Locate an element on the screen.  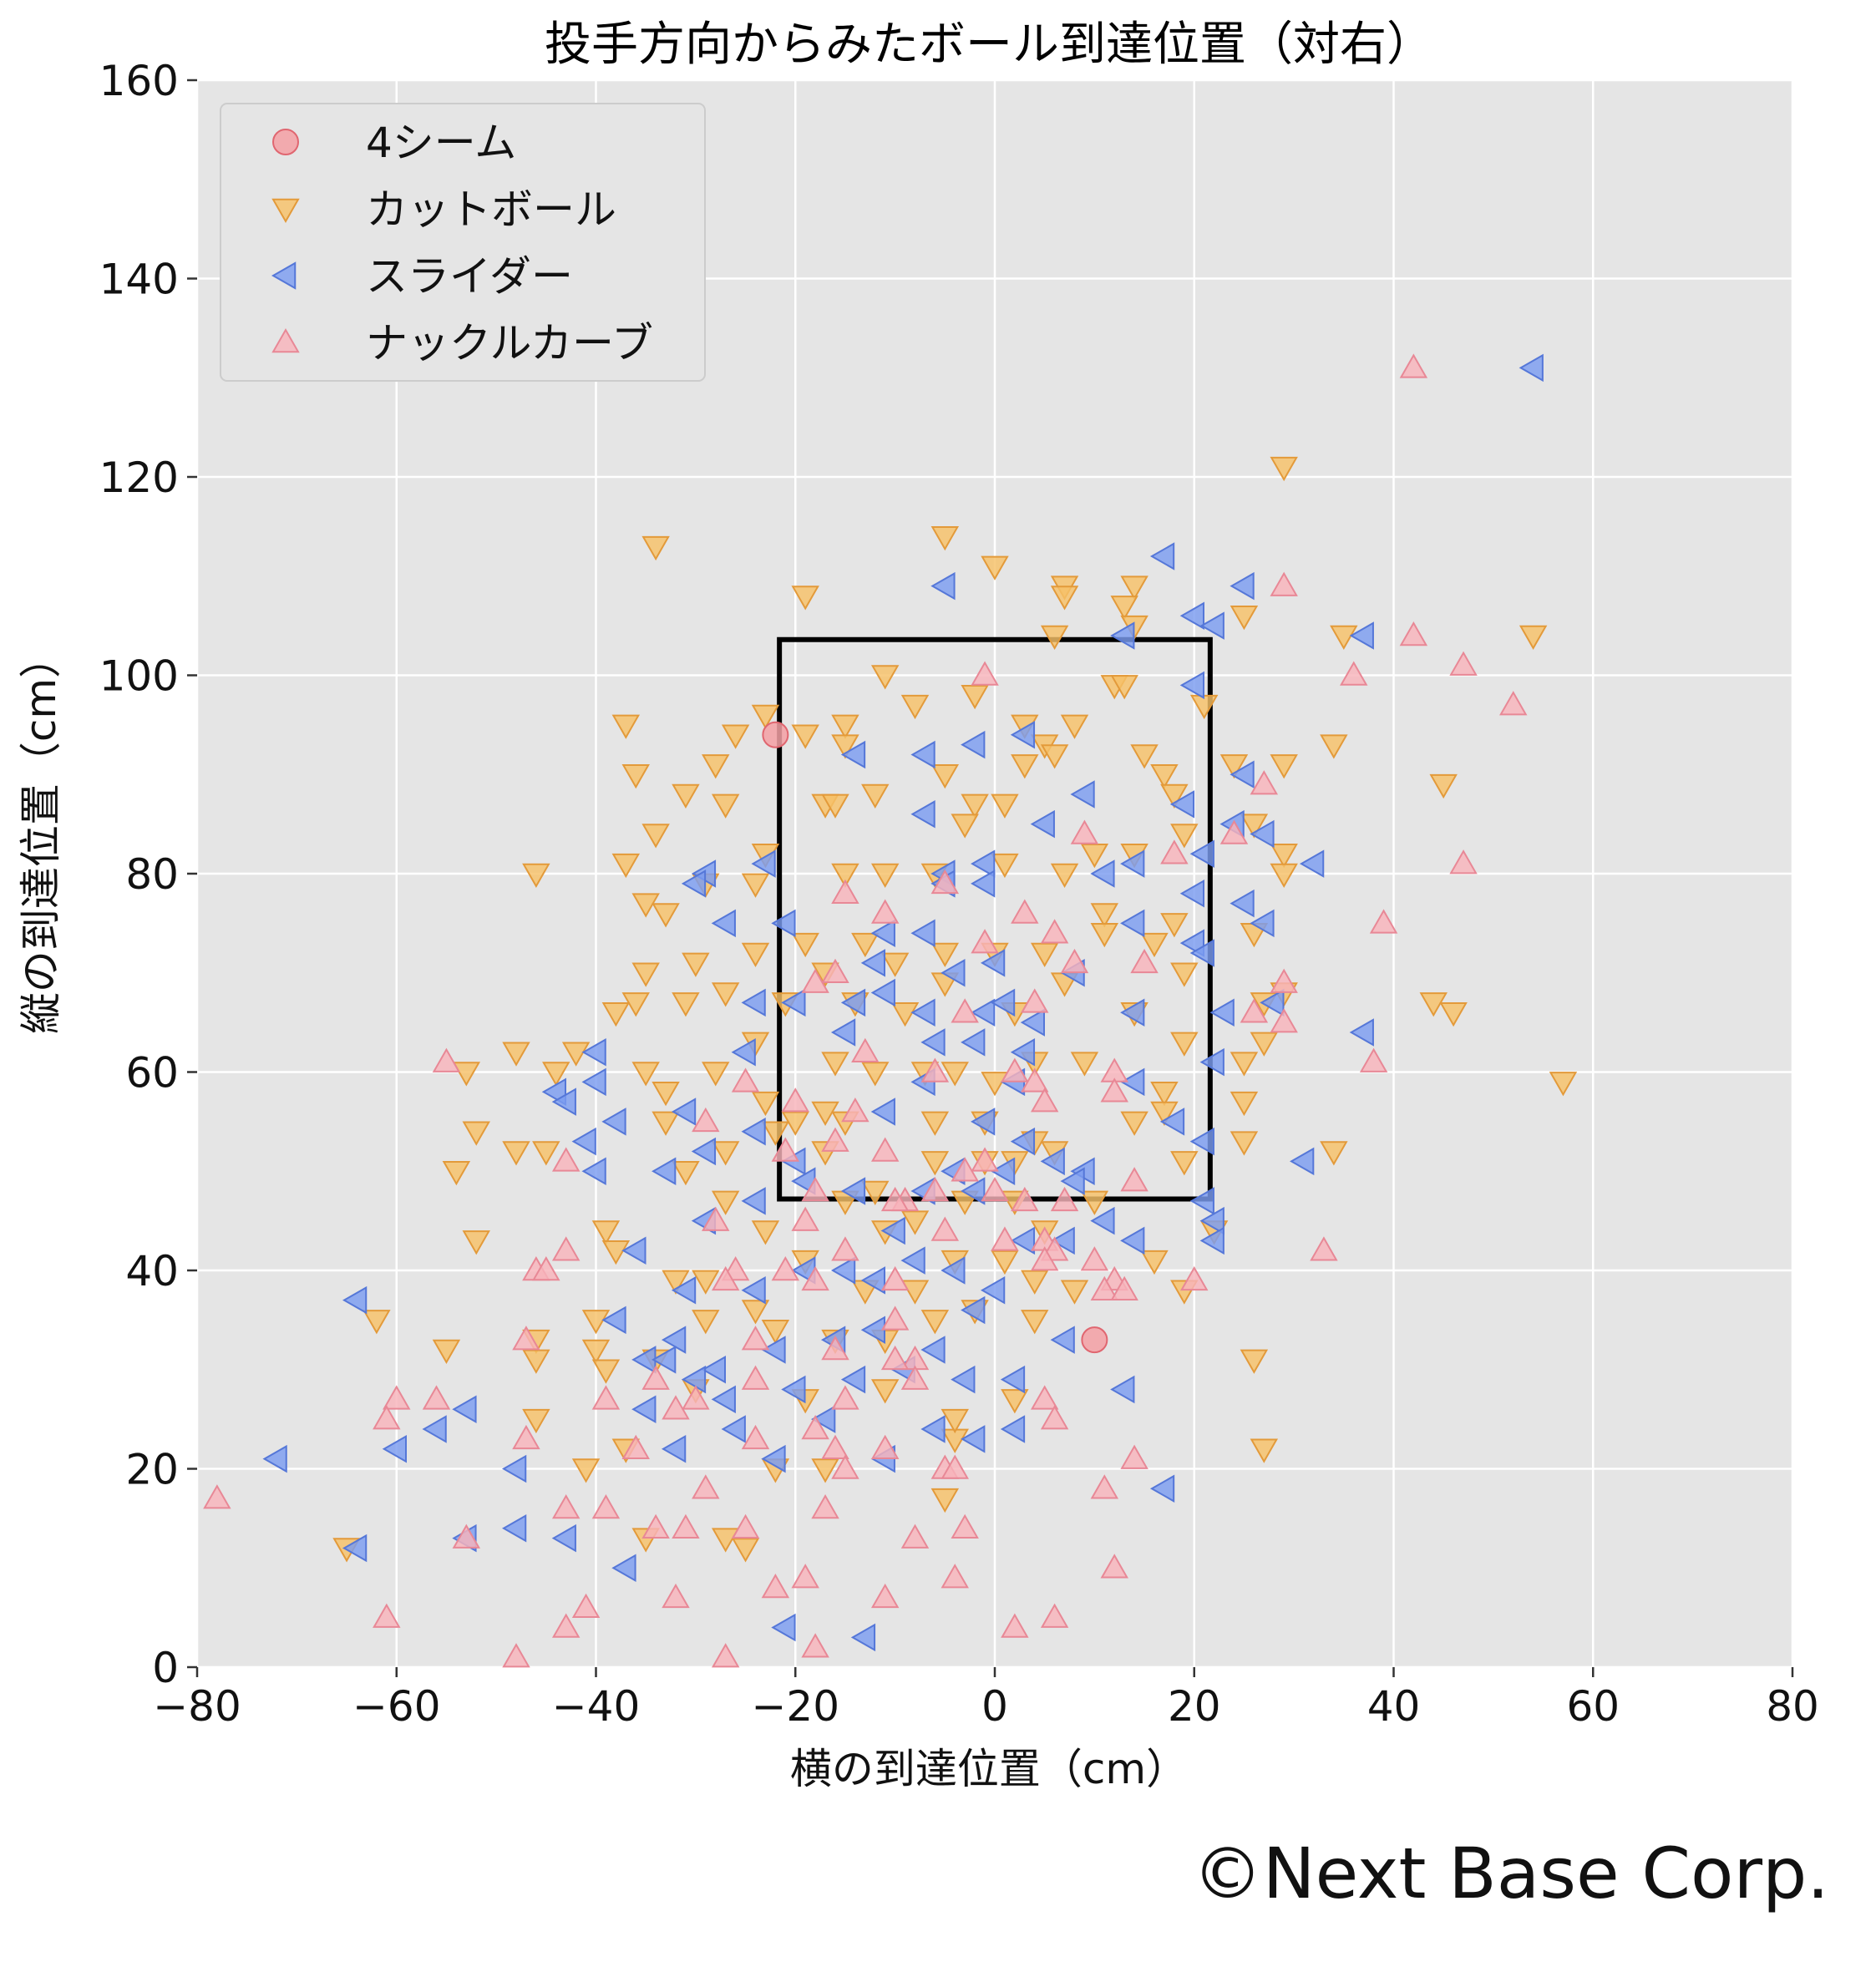
y-tick-label: 120 is located at coordinates (139, 478).